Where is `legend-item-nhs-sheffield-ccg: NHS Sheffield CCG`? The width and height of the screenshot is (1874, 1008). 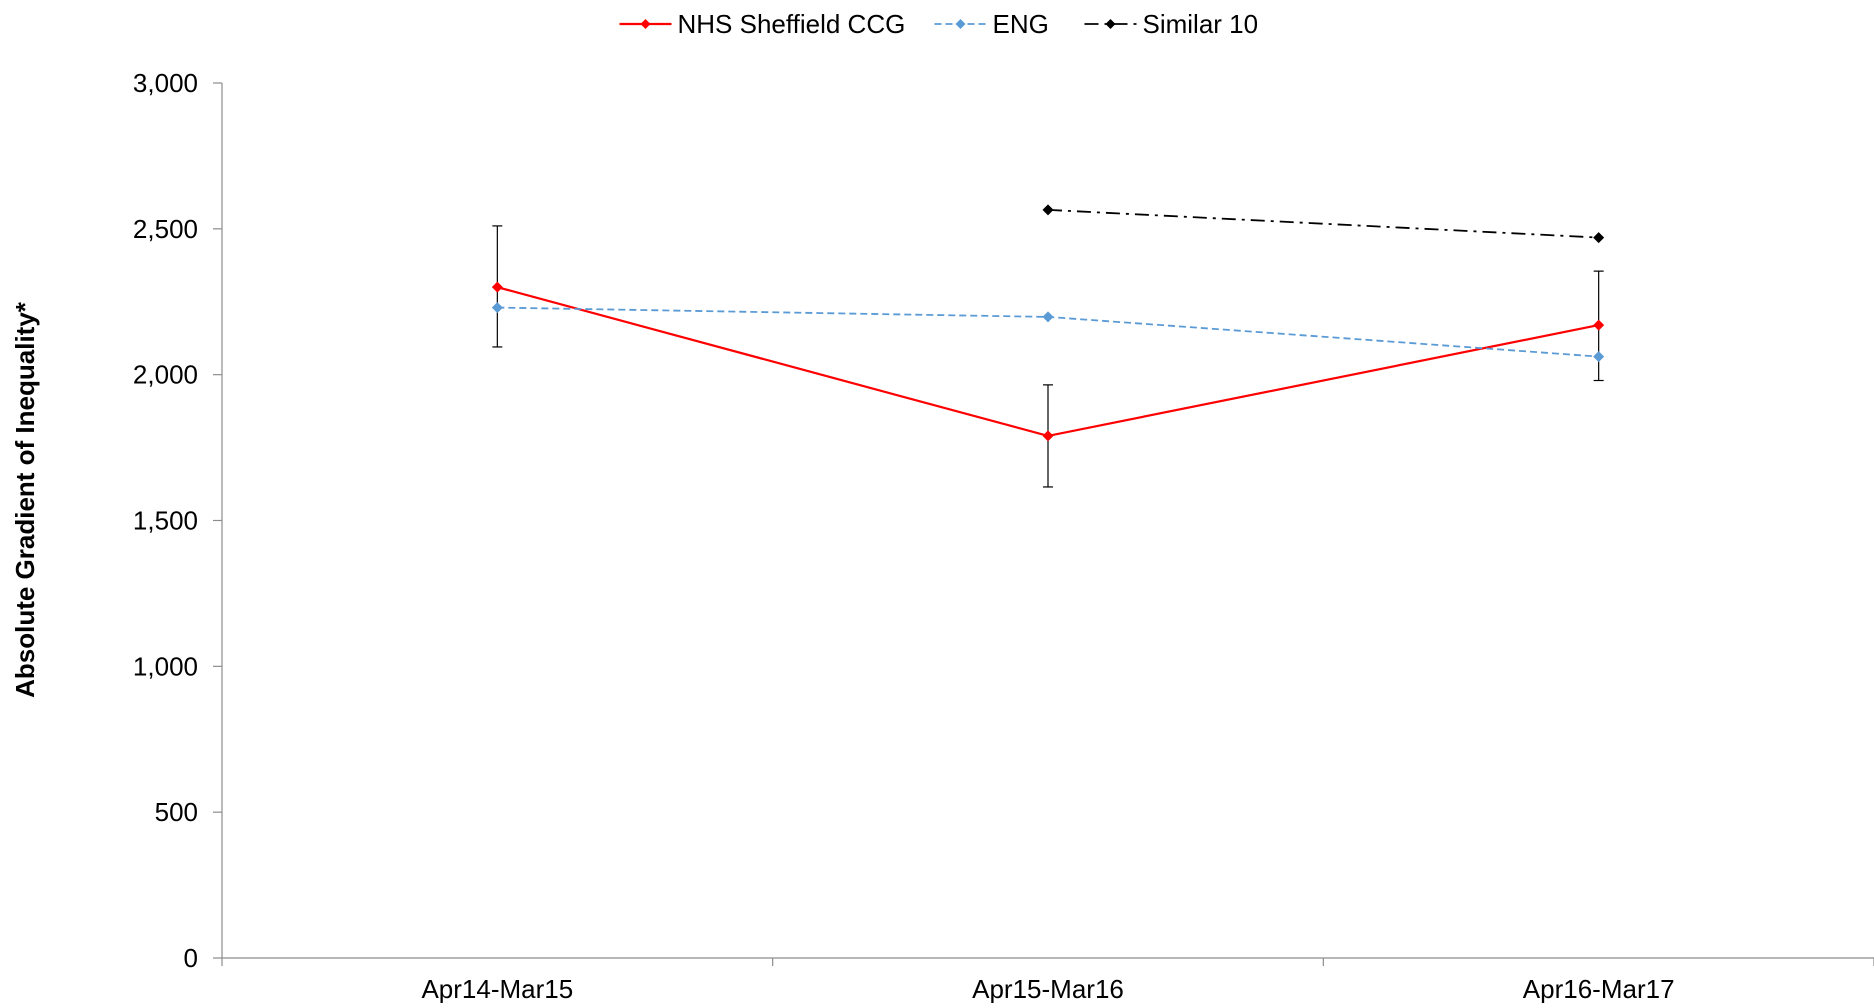 legend-item-nhs-sheffield-ccg: NHS Sheffield CCG is located at coordinates (762, 24).